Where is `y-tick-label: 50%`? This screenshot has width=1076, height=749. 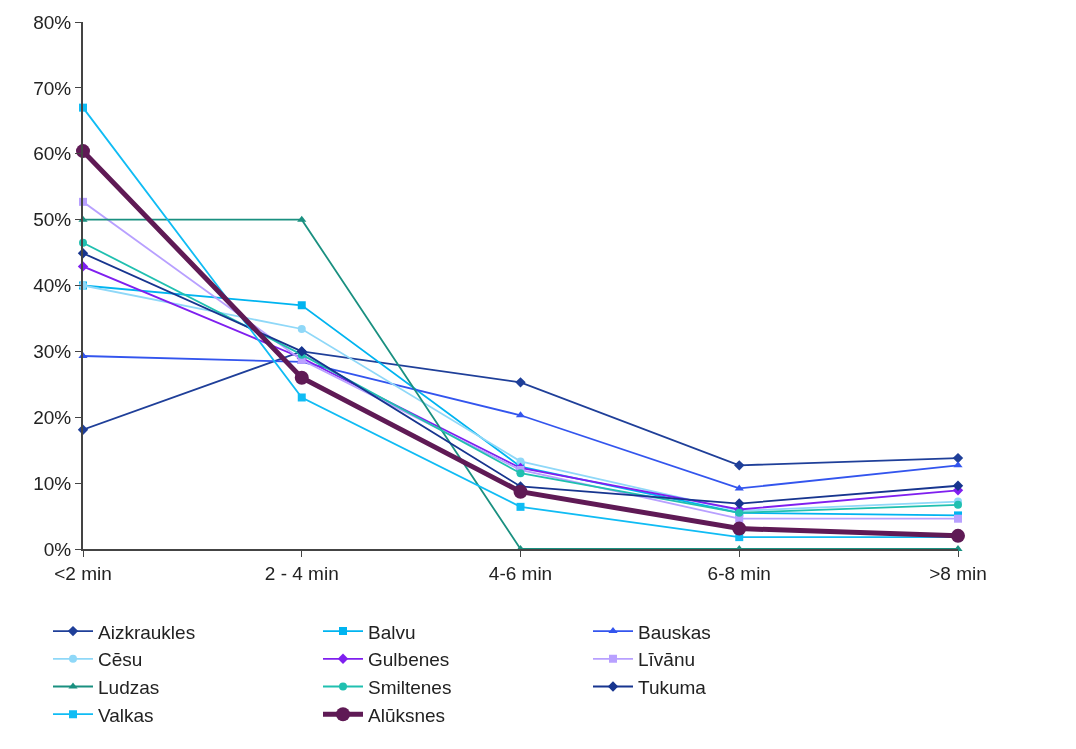
y-tick-label: 50% is located at coordinates (52, 220).